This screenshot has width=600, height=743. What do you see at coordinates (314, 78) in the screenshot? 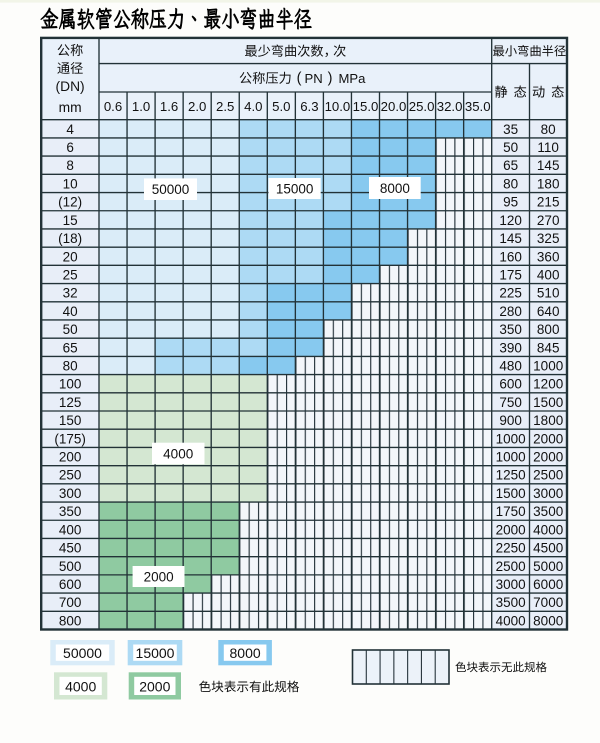
I see `svg-text: PN` at bounding box center [314, 78].